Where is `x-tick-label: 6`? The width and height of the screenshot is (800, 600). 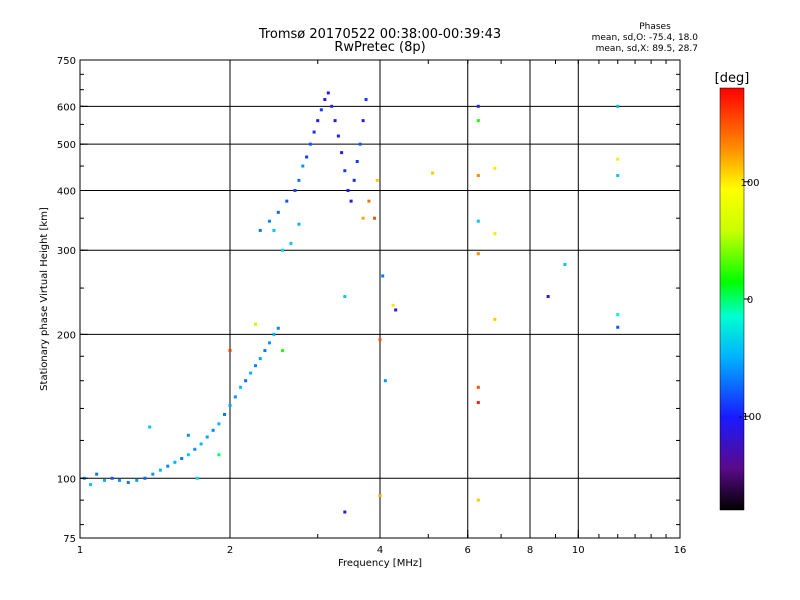 x-tick-label: 6 is located at coordinates (468, 550).